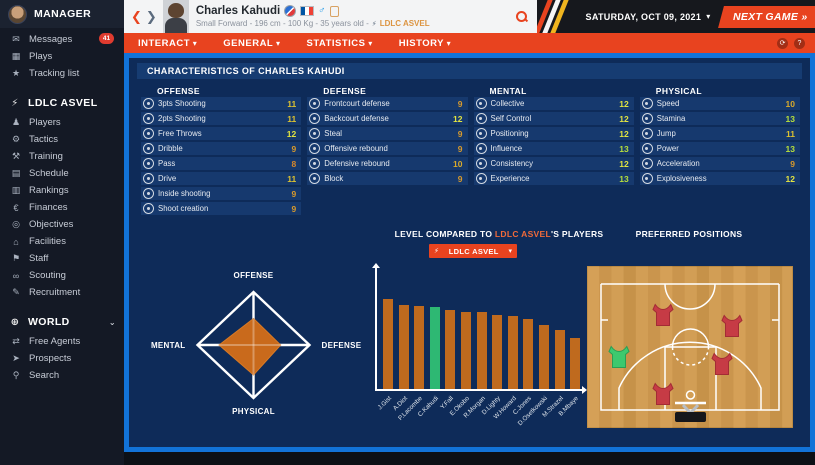 This screenshot has height=465, width=815. What do you see at coordinates (16, 207) in the screenshot?
I see `finances-icon: €` at bounding box center [16, 207].